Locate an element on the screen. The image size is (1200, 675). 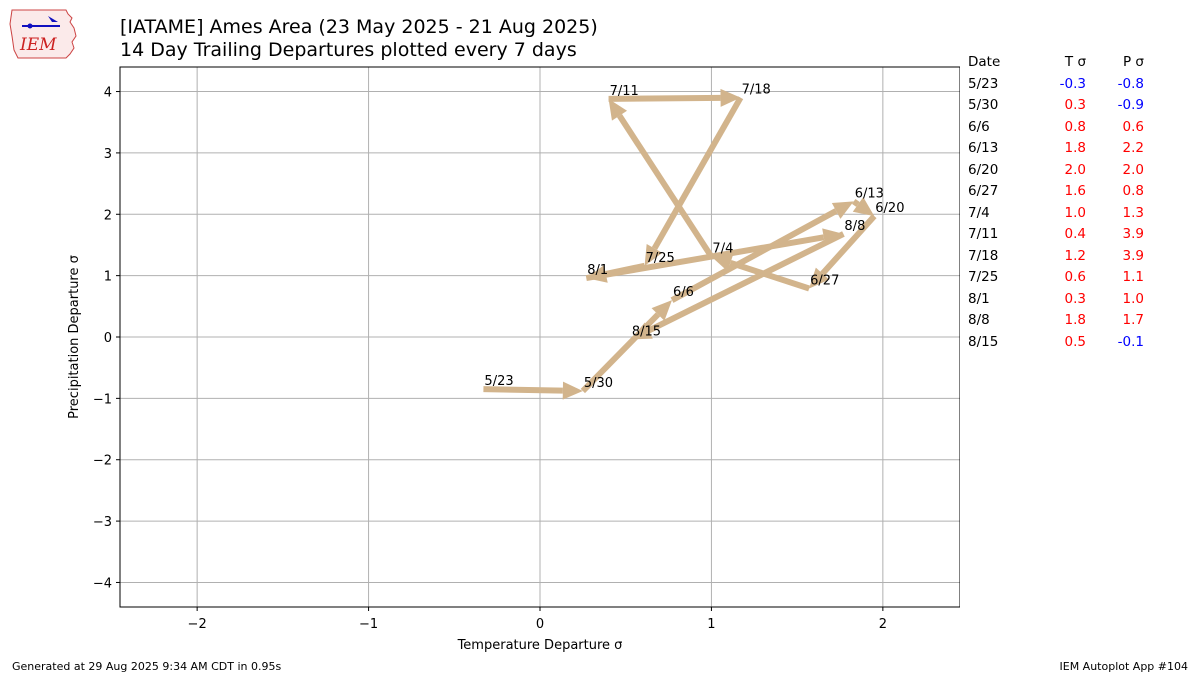
point-label: 6/20 is located at coordinates (889, 208).